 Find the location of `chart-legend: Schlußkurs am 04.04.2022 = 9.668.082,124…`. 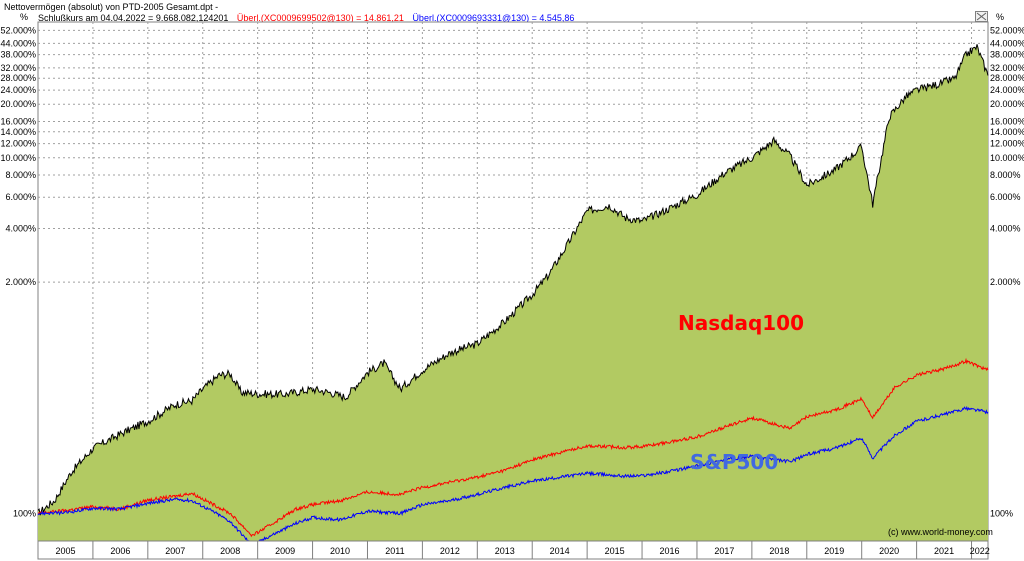

chart-legend: Schlußkurs am 04.04.2022 = 9.668.082,124… is located at coordinates (309, 18).